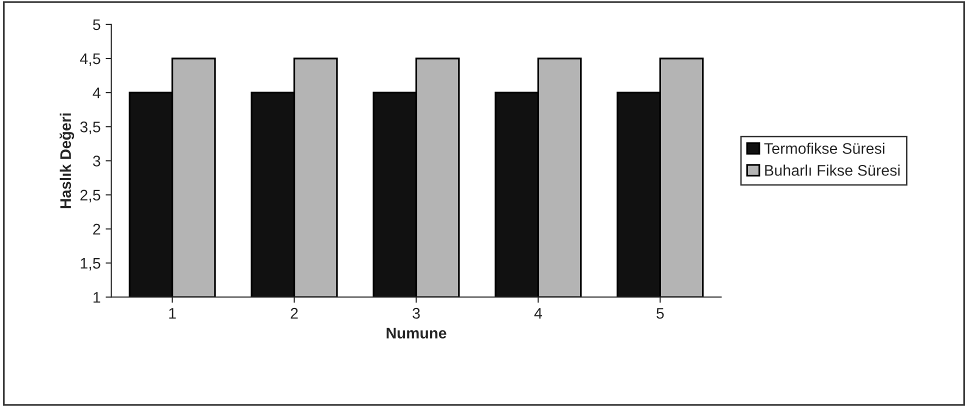 Image resolution: width=968 pixels, height=407 pixels. I want to click on x-tick-label: 1, so click(172, 313).